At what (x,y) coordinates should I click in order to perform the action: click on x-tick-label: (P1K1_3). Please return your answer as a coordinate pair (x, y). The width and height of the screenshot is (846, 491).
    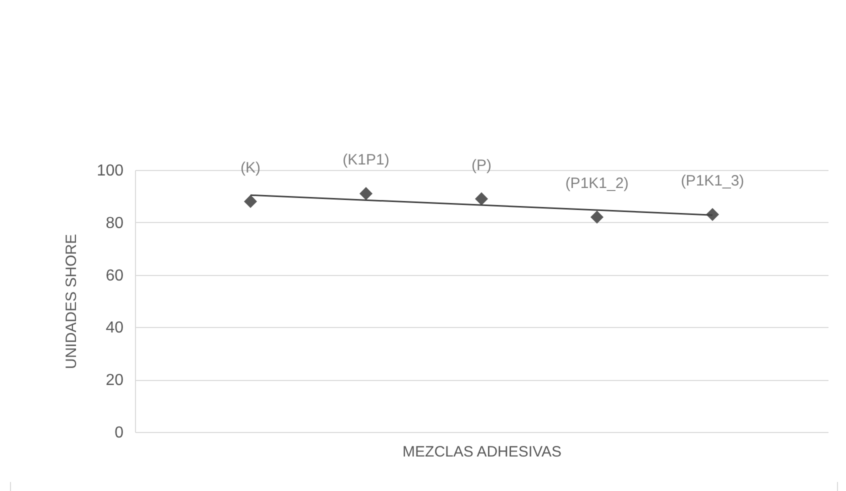
    Looking at the image, I should click on (712, 181).